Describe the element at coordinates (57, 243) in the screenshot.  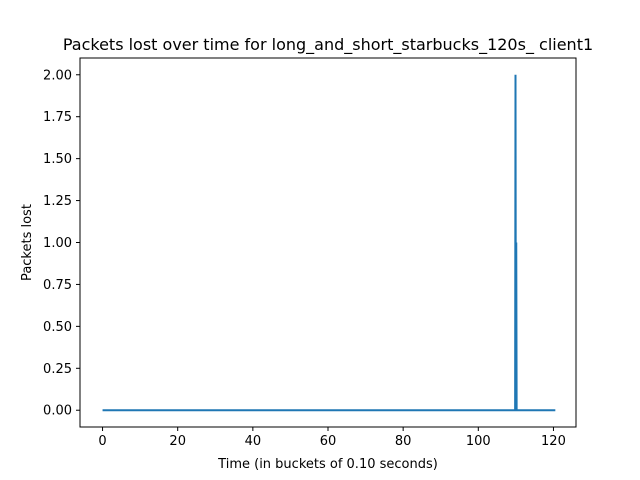
I see `y-tick-label: 1.00` at that location.